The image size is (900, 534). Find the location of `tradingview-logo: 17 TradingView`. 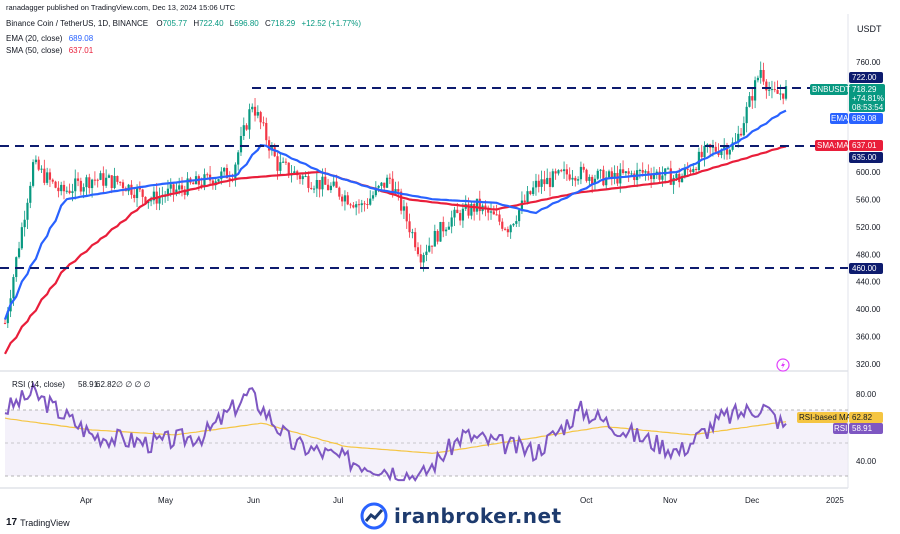

tradingview-logo: 17 TradingView is located at coordinates (38, 522).